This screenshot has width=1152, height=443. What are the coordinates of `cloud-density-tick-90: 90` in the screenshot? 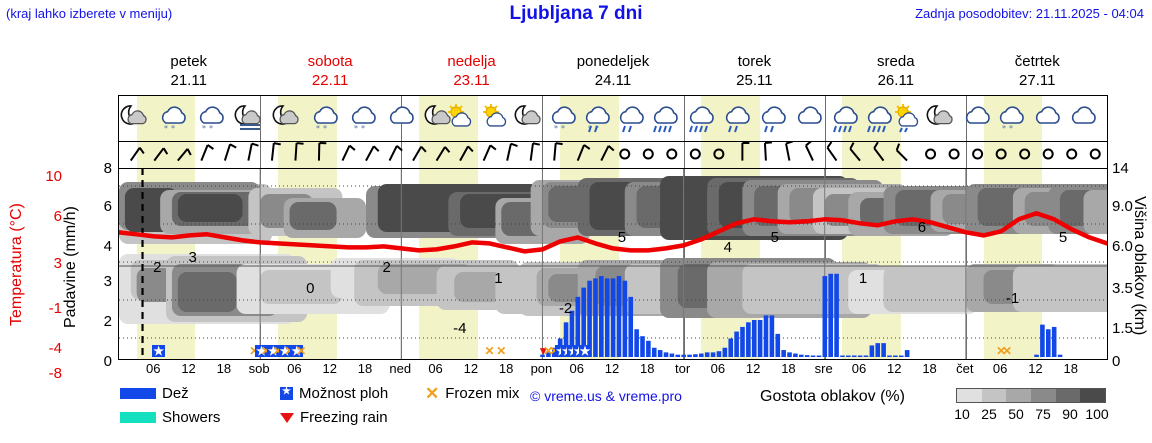 It's located at (1070, 414).